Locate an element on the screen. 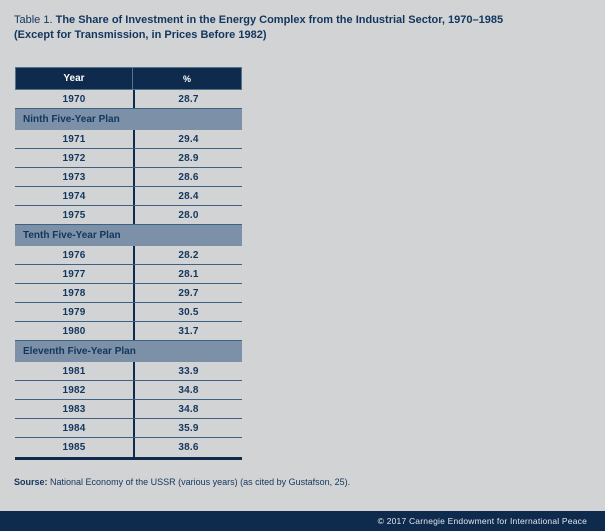 The width and height of the screenshot is (605, 531). year-cell: 1984 is located at coordinates (74, 428).